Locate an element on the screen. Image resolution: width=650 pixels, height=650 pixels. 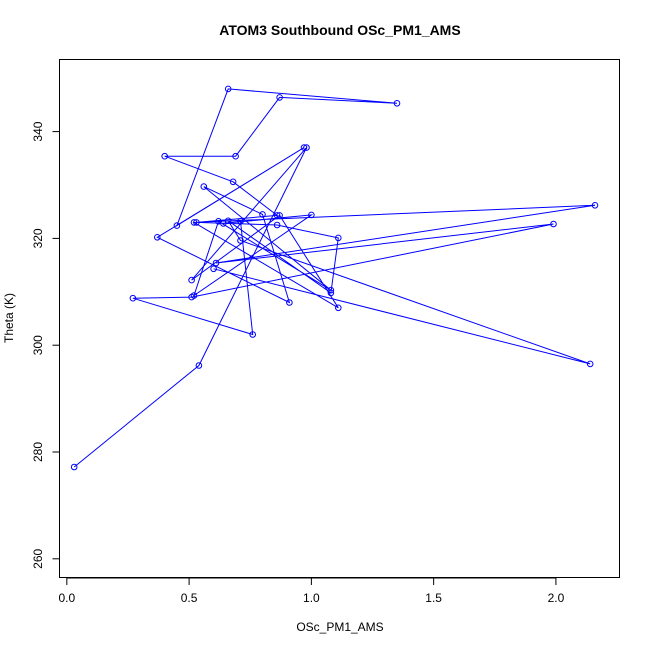
y-tick-label: 260 is located at coordinates (38, 558).